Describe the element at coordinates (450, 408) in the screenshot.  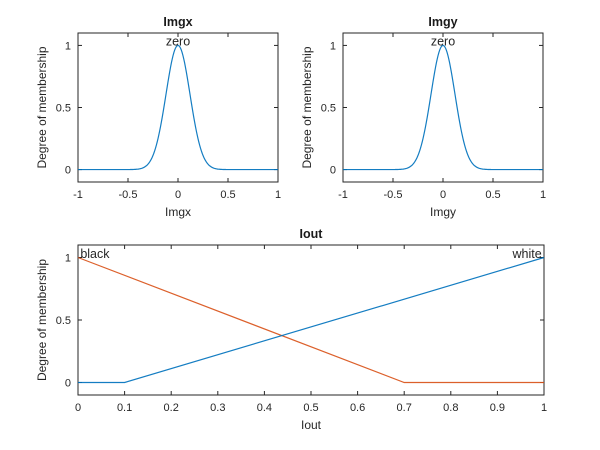
I see `x-tick-label: 0.8` at that location.